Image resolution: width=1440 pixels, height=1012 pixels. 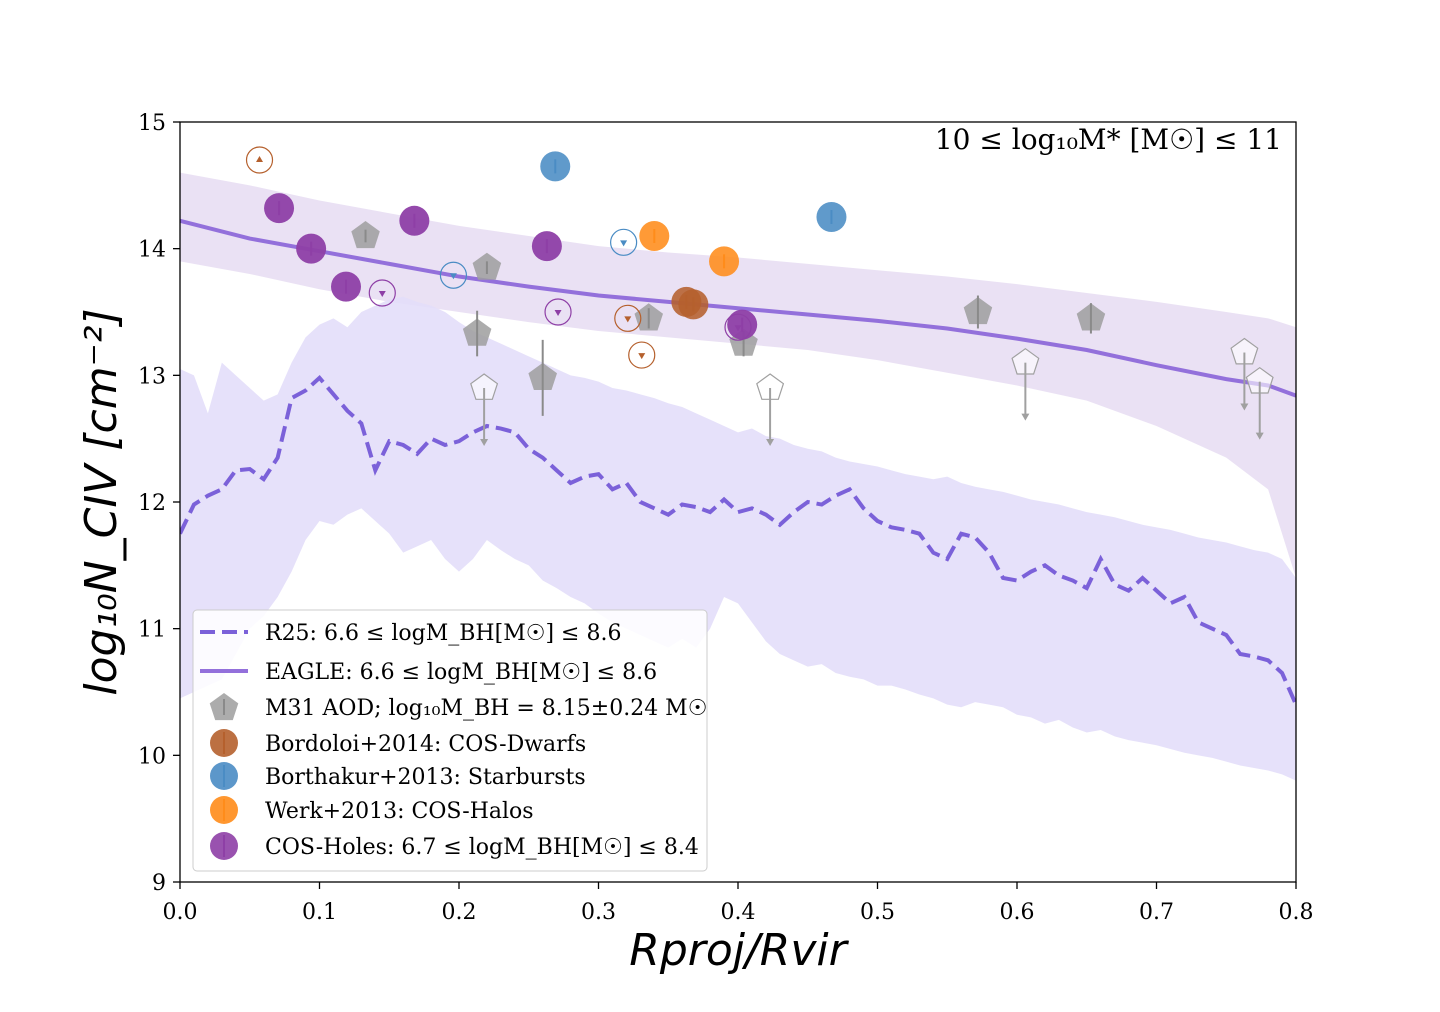 What do you see at coordinates (482, 847) in the screenshot?
I see `legend-label: COS-Holes: 6.7 ≤ logM_BH[M☉] ≤ 8.4` at bounding box center [482, 847].